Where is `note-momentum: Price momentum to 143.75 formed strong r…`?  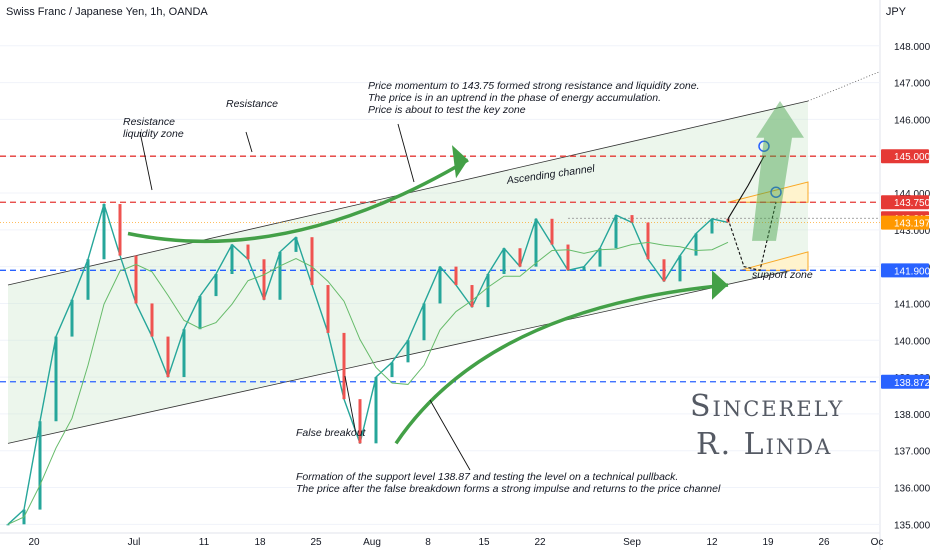
note-momentum: Price momentum to 143.75 formed strong r… is located at coordinates (534, 98).